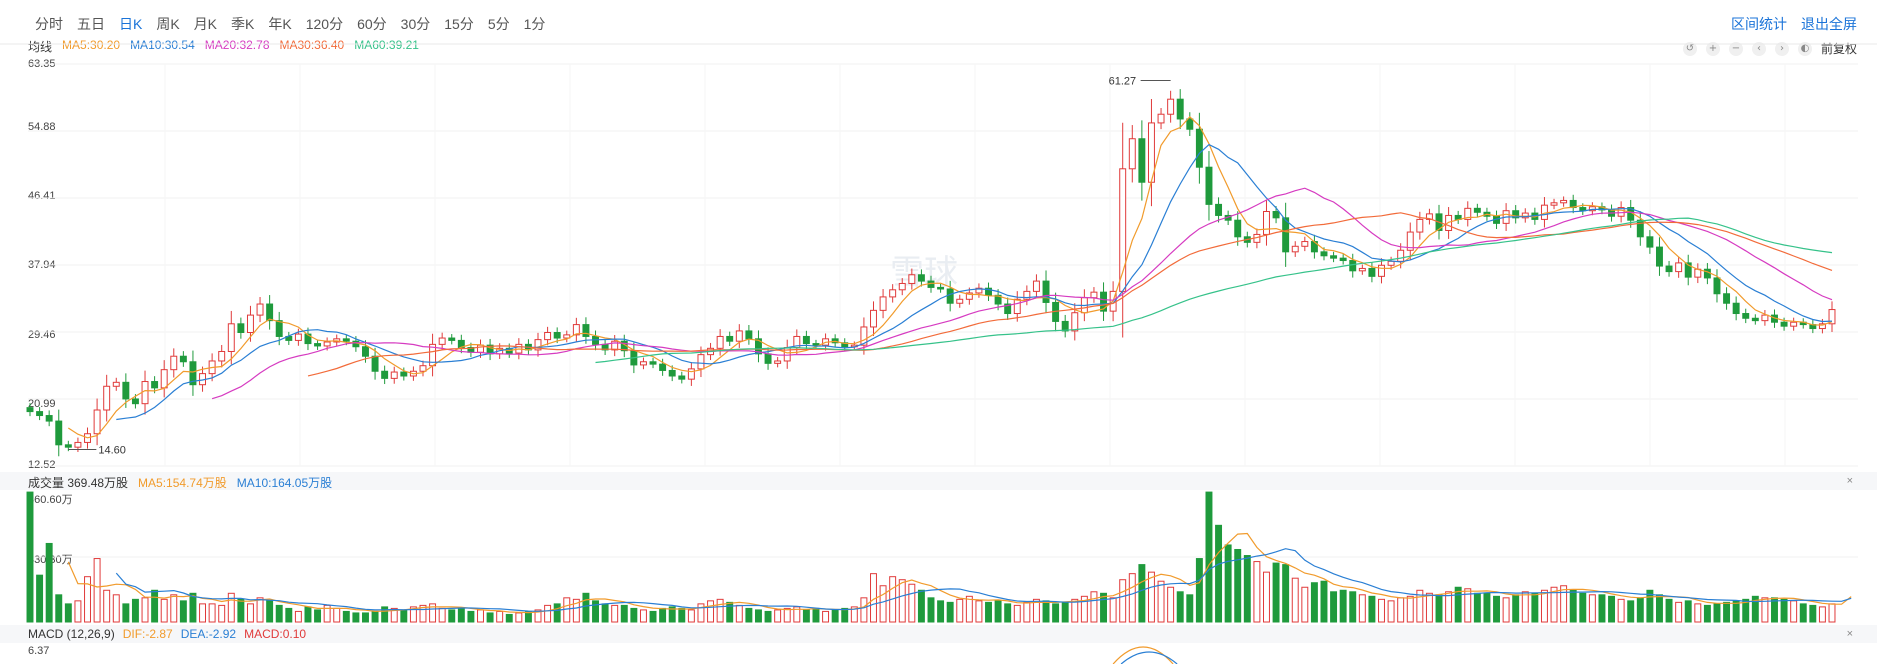 Image resolution: width=1877 pixels, height=664 pixels. What do you see at coordinates (91, 24) in the screenshot?
I see `tab-1: 五日` at bounding box center [91, 24].